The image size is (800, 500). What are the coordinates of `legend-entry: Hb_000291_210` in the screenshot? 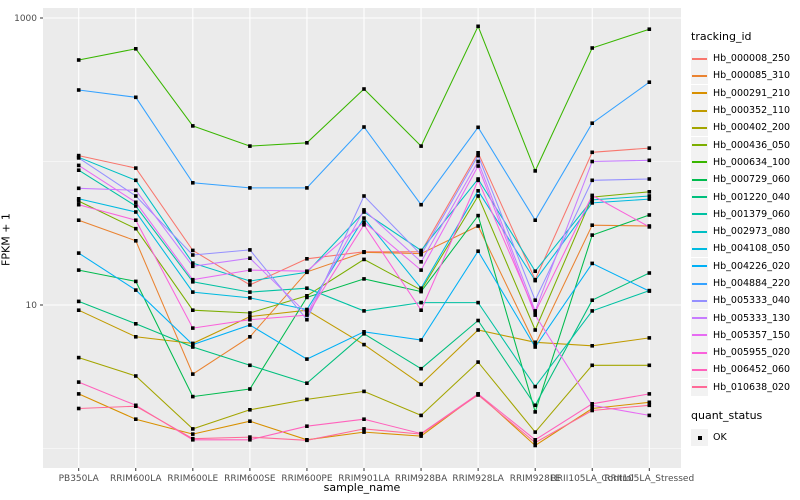 It's located at (745, 93).